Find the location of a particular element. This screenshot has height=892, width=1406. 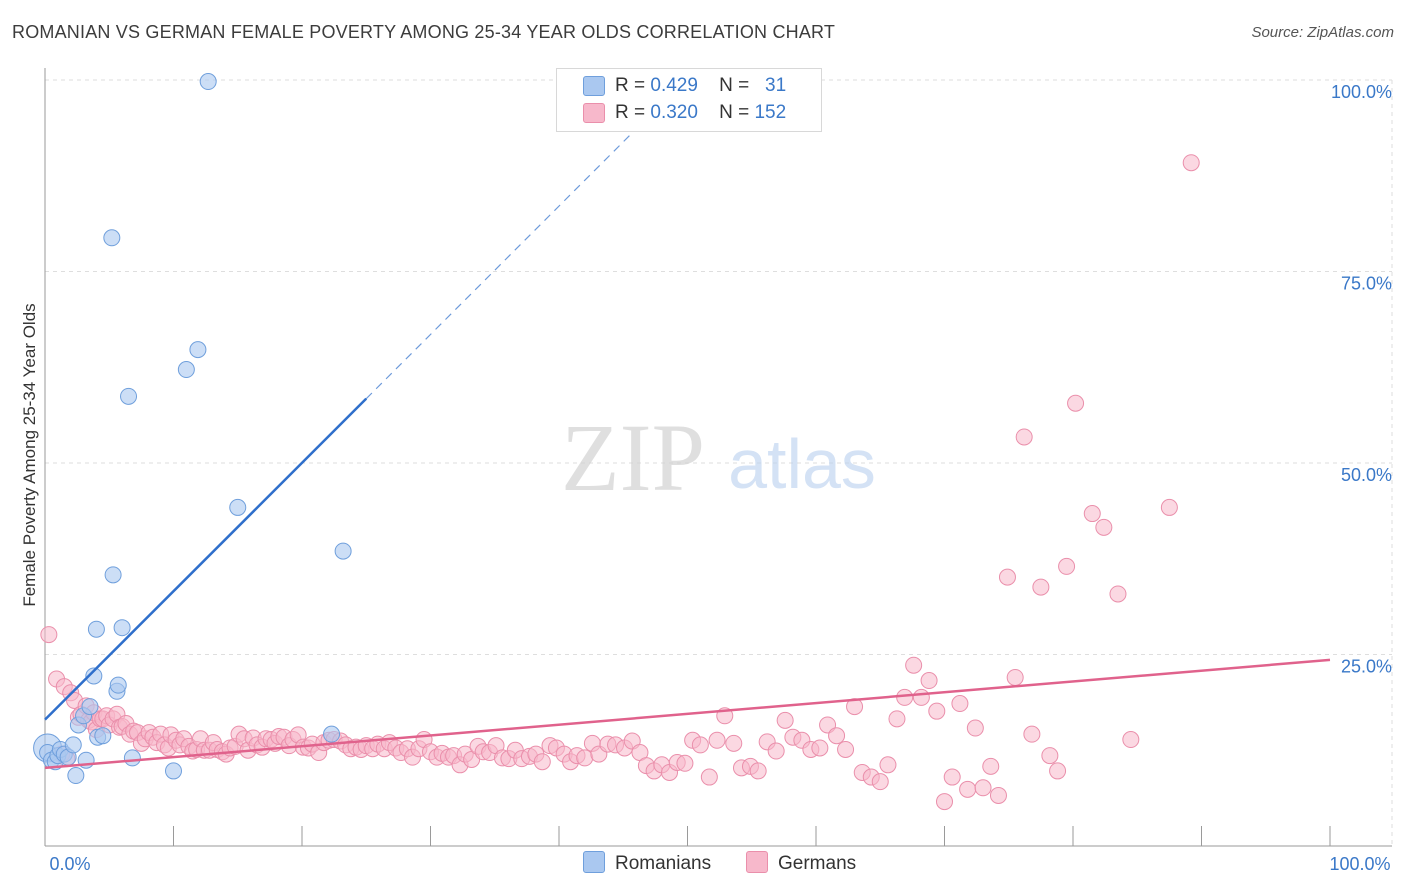

watermark-atlas: atlas is located at coordinates (802, 464).